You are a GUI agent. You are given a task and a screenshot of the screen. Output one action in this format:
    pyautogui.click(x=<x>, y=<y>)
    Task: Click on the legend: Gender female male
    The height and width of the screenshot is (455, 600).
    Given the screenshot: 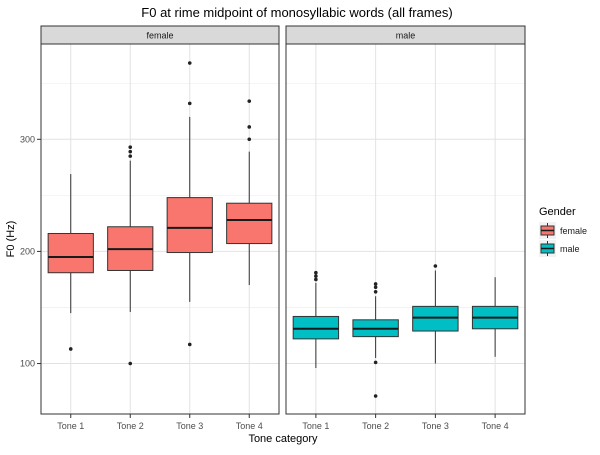 What is the action you would take?
    pyautogui.click(x=563, y=231)
    